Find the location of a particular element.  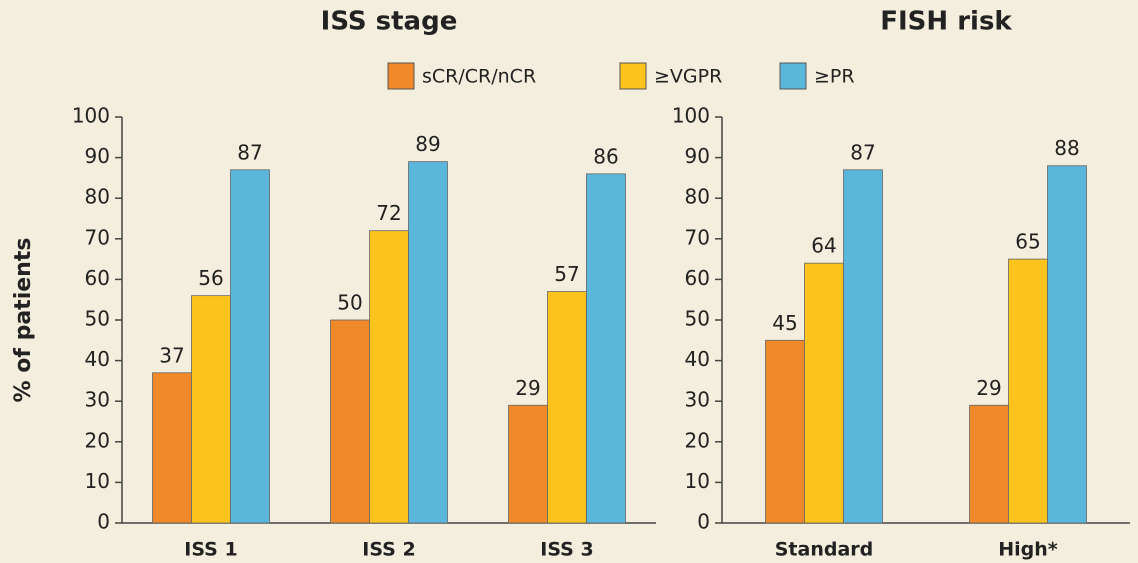

data-label: 89 is located at coordinates (427, 144).